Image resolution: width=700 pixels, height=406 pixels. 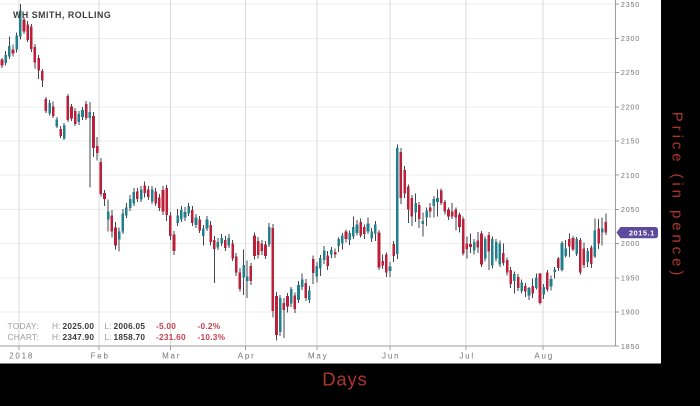 I want to click on svg-text: 2018, so click(x=21, y=356).